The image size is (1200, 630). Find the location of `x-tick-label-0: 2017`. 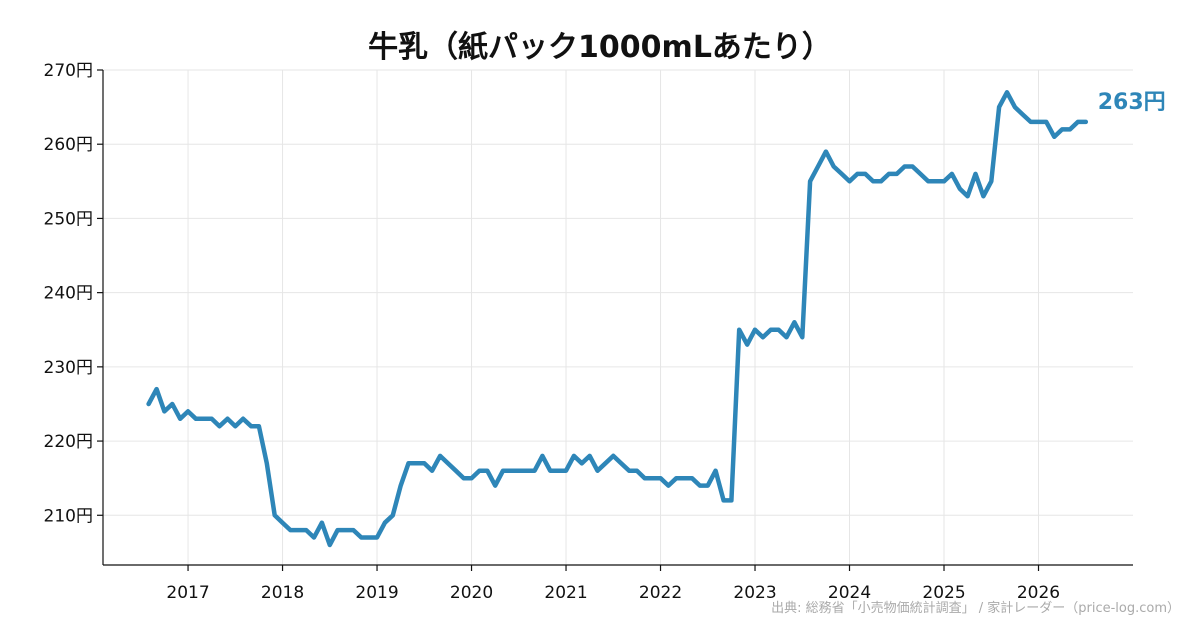

x-tick-label-0: 2017 is located at coordinates (187, 593).